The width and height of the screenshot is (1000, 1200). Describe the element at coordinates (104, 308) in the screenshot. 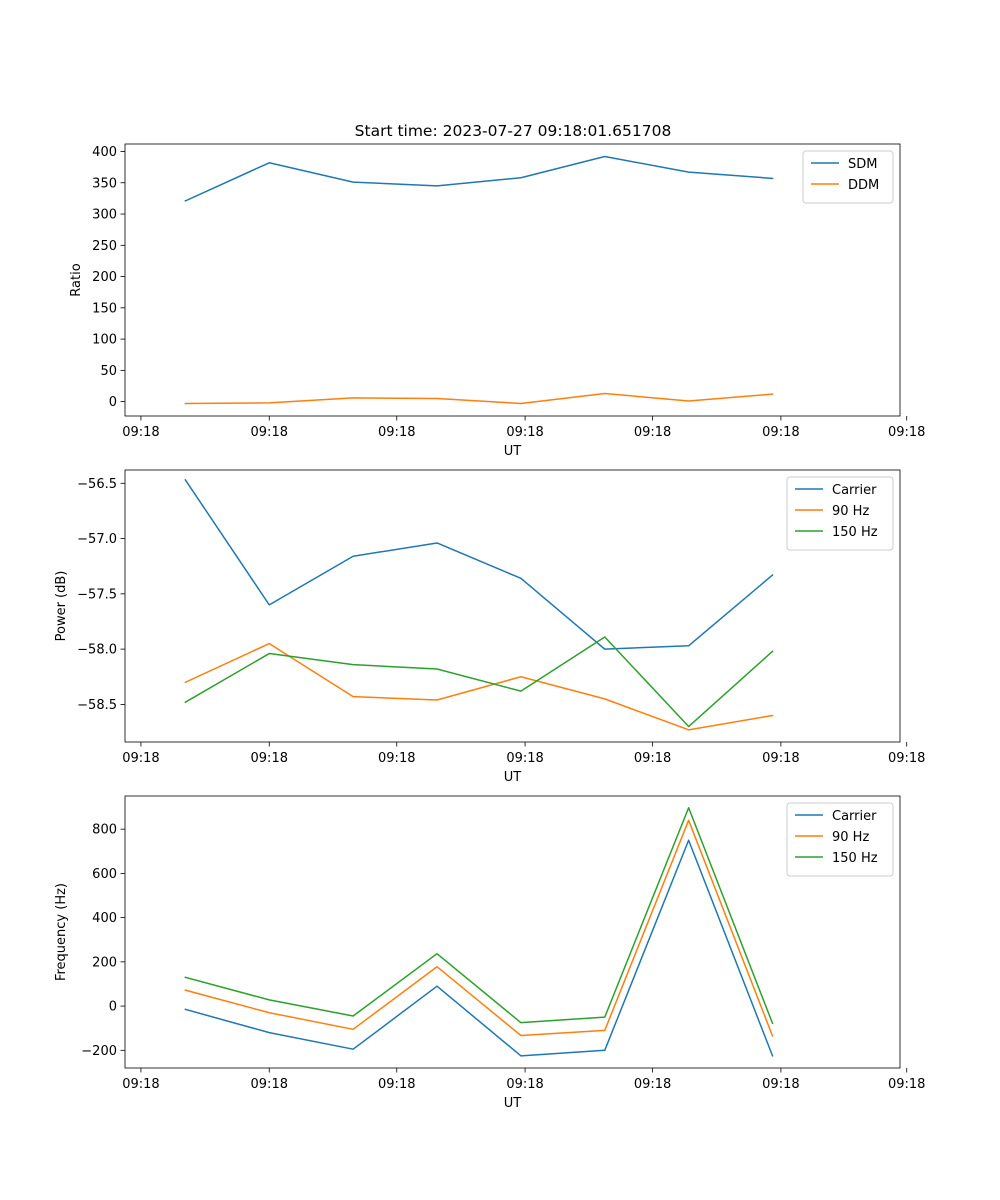

I see `y-tick-label: 150` at that location.